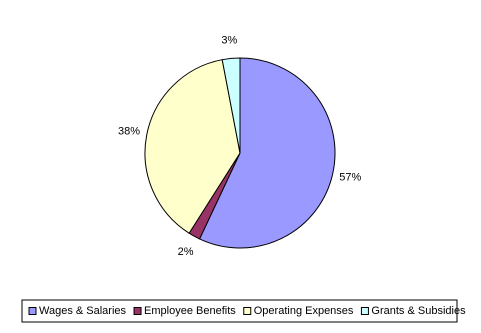  Describe the element at coordinates (186, 252) in the screenshot. I see `data-label: 2%` at that location.